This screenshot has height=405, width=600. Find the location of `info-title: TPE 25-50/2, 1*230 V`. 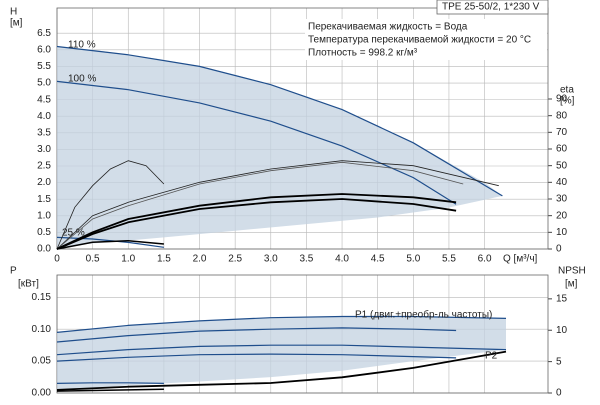

info-title: TPE 25-50/2, 1*230 V is located at coordinates (491, 7).